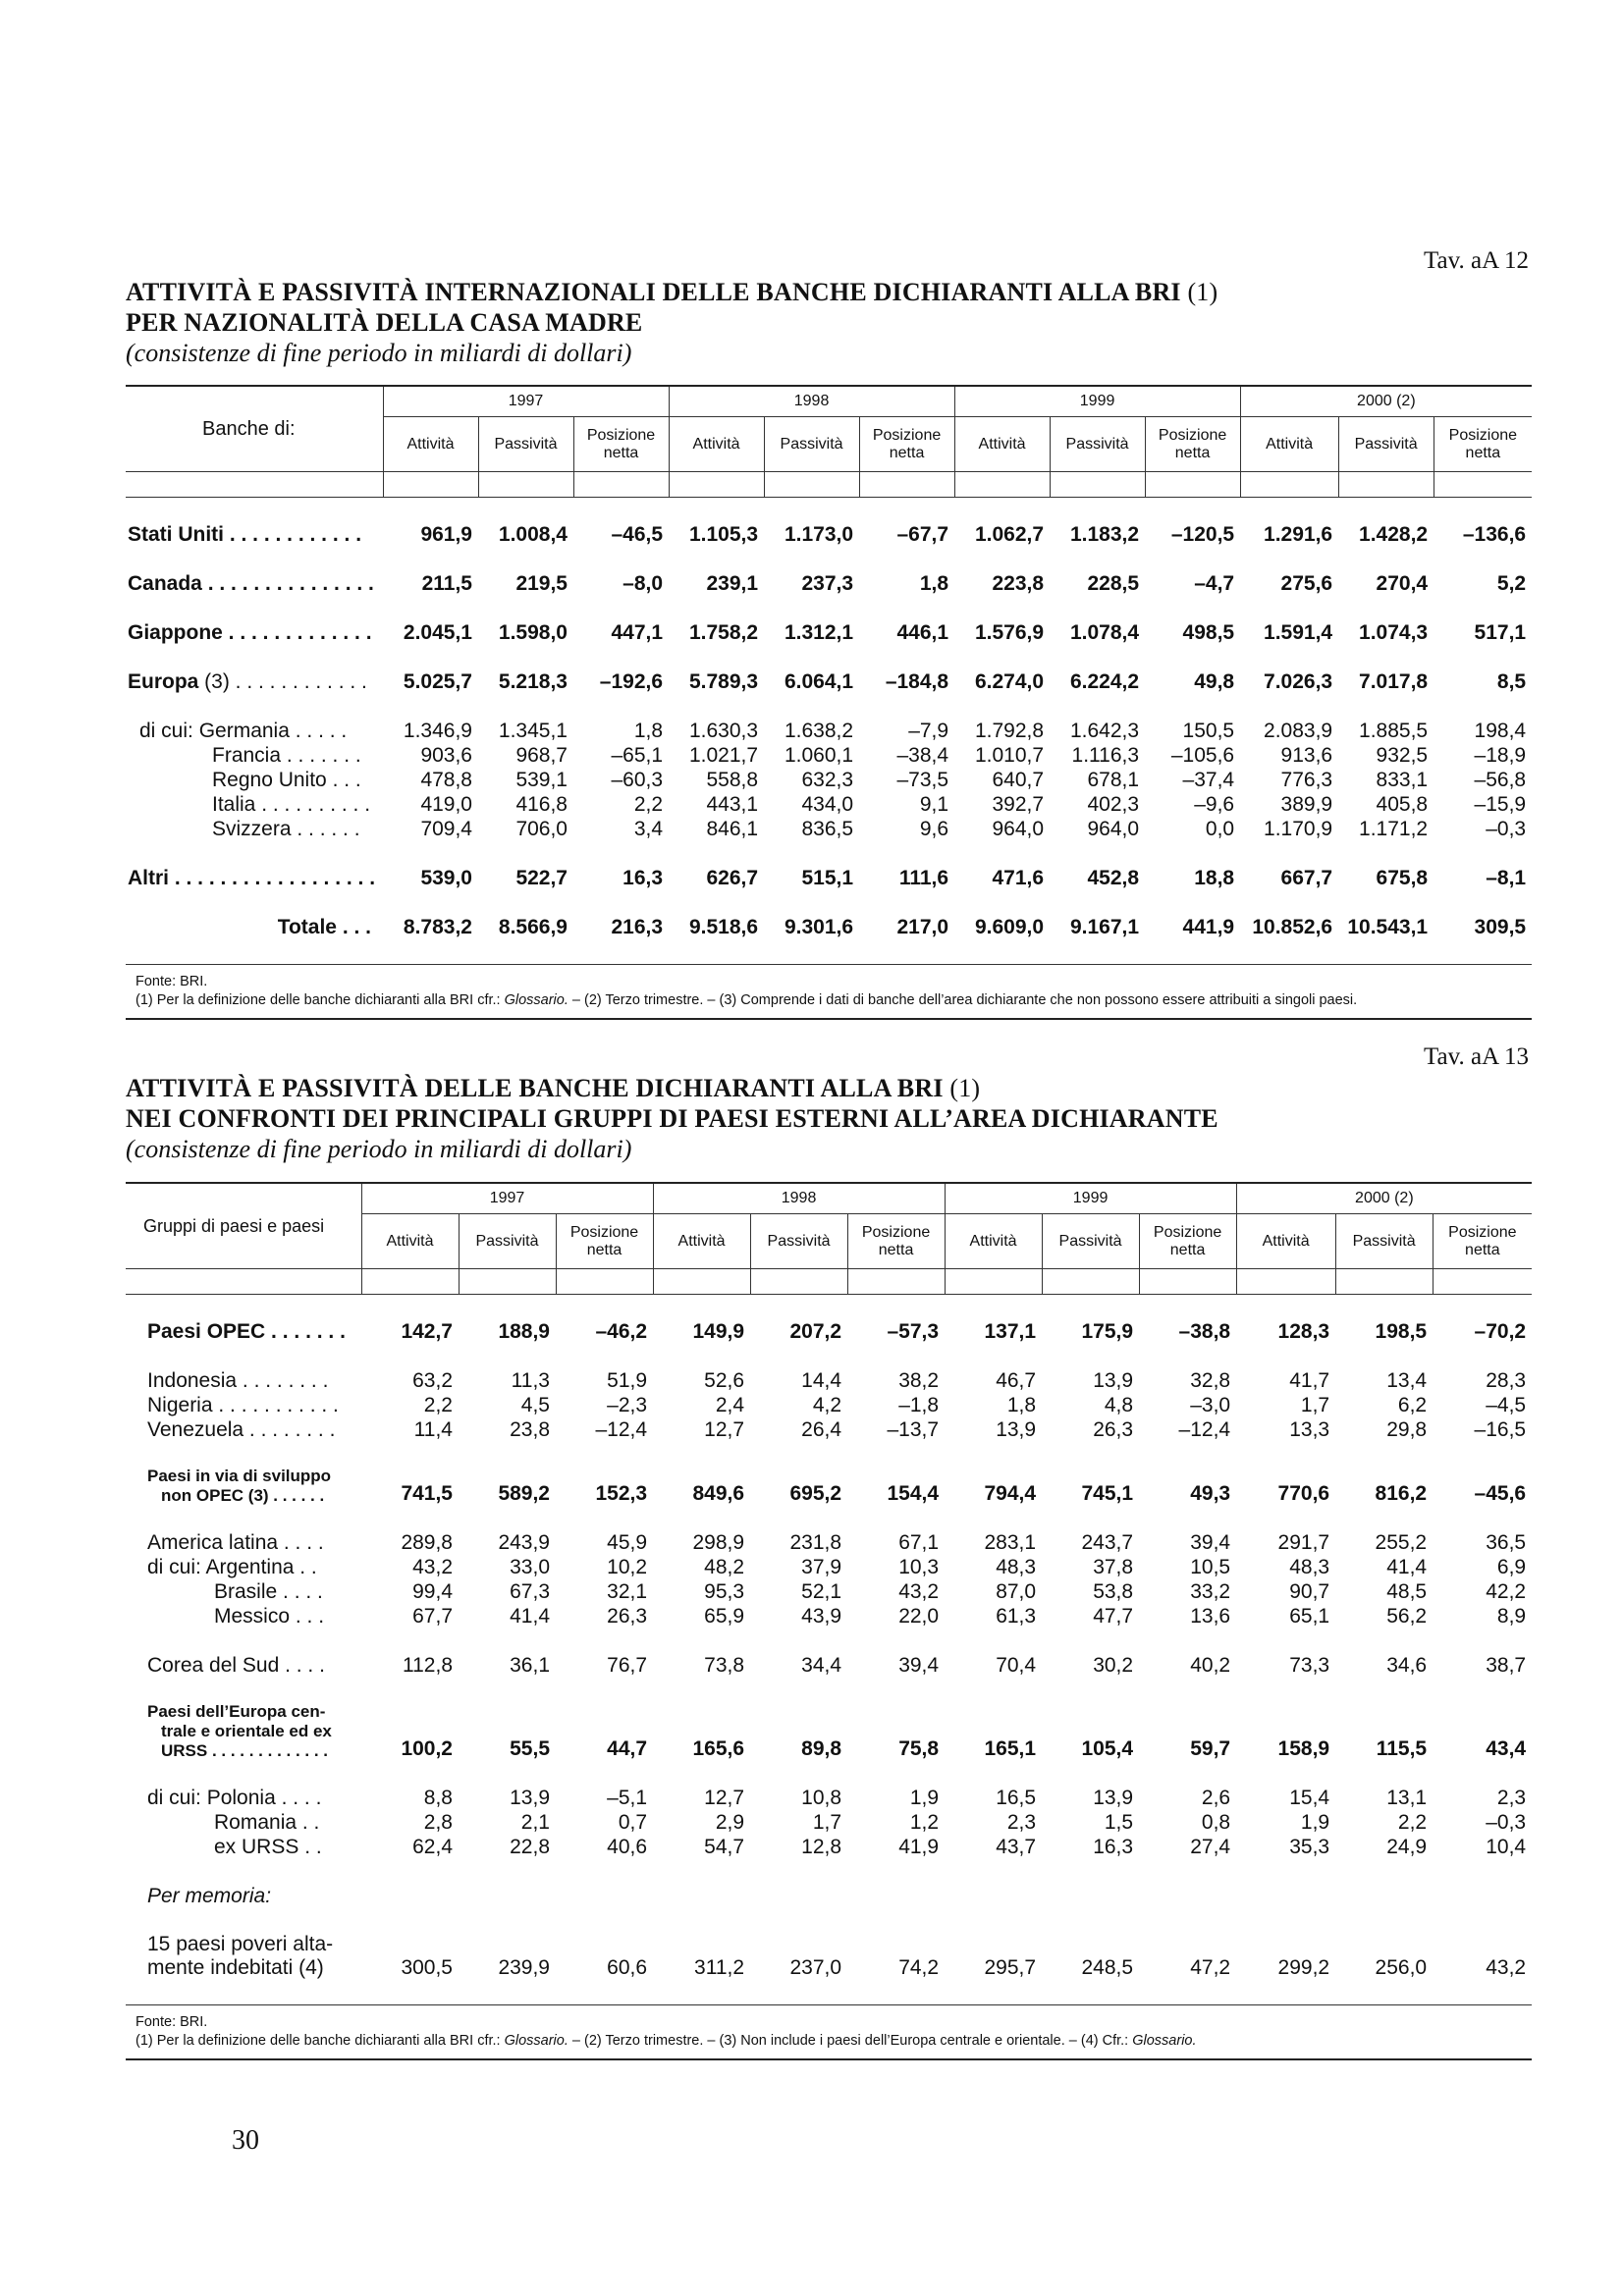 Image resolution: width=1623 pixels, height=2296 pixels. What do you see at coordinates (526, 402) in the screenshot?
I see `year-header: 1997` at bounding box center [526, 402].